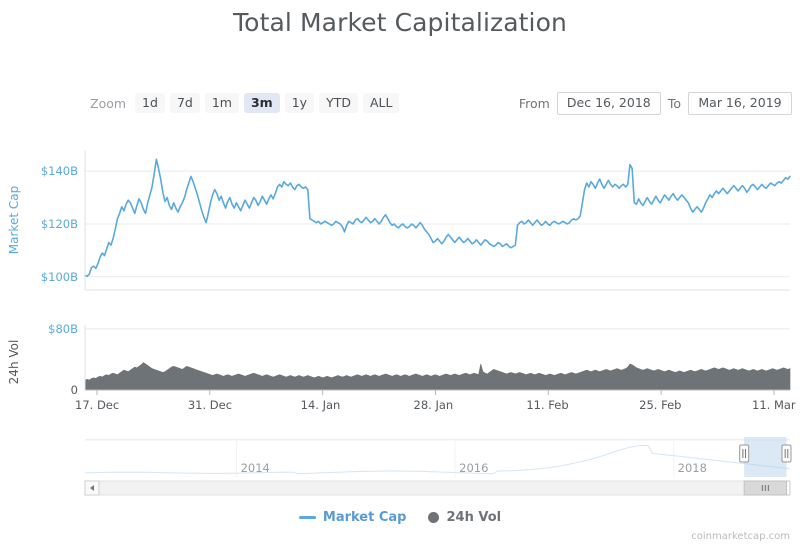 This screenshot has width=800, height=550. Describe the element at coordinates (63, 328) in the screenshot. I see `ytick-label-80b: $80B` at that location.